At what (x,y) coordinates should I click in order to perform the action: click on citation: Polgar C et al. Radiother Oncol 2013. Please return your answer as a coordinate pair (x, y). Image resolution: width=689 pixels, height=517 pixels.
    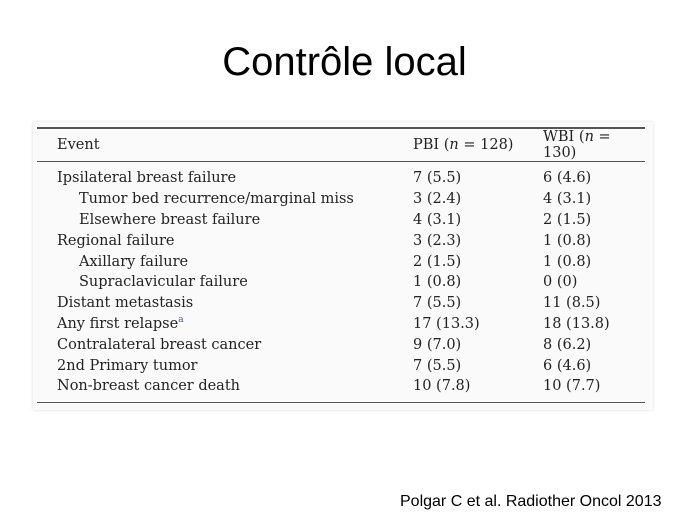
    Looking at the image, I should click on (531, 501).